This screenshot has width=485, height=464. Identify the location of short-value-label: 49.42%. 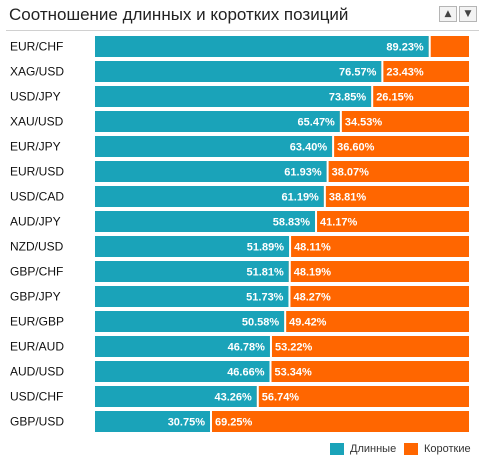
(308, 323).